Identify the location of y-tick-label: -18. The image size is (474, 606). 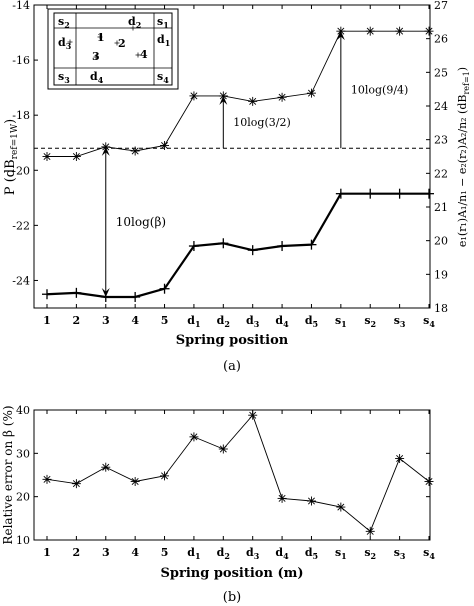
(21, 115).